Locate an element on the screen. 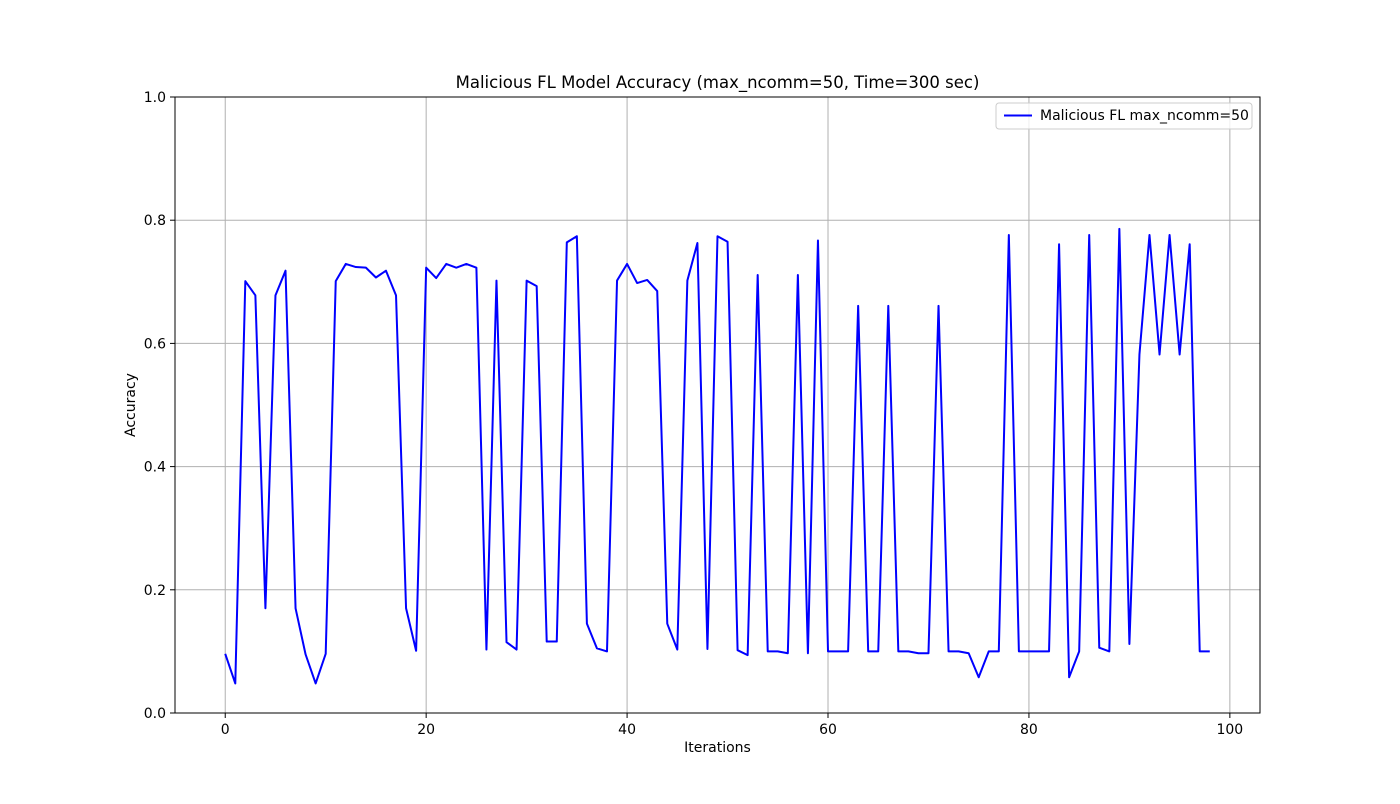 This screenshot has width=1400, height=804. x-tick-label: 100 is located at coordinates (1229, 730).